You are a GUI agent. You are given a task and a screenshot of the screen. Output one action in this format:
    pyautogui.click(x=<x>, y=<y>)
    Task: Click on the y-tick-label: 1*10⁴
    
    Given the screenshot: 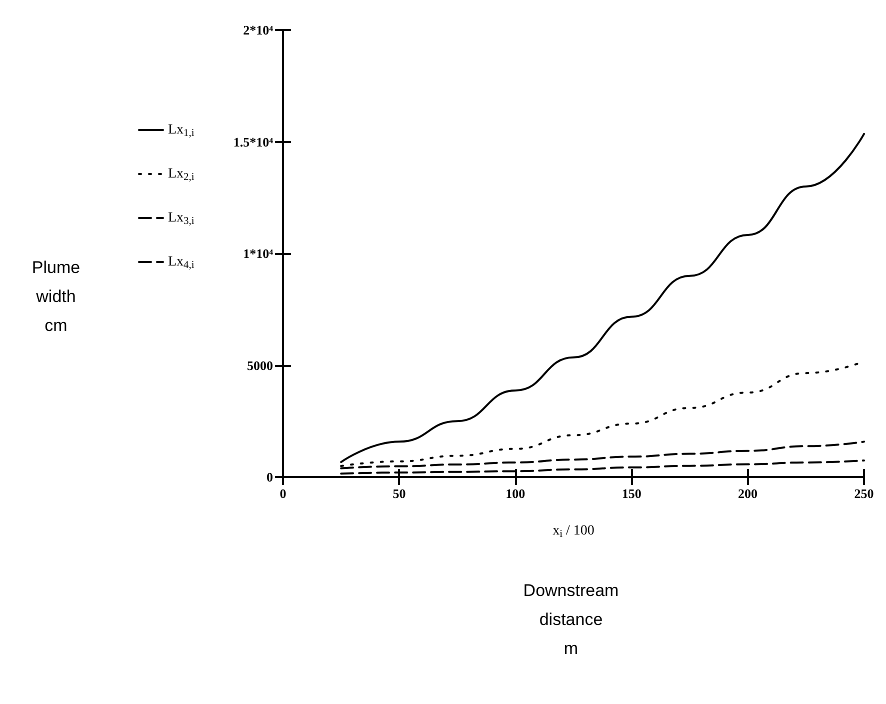 What is the action you would take?
    pyautogui.click(x=258, y=253)
    